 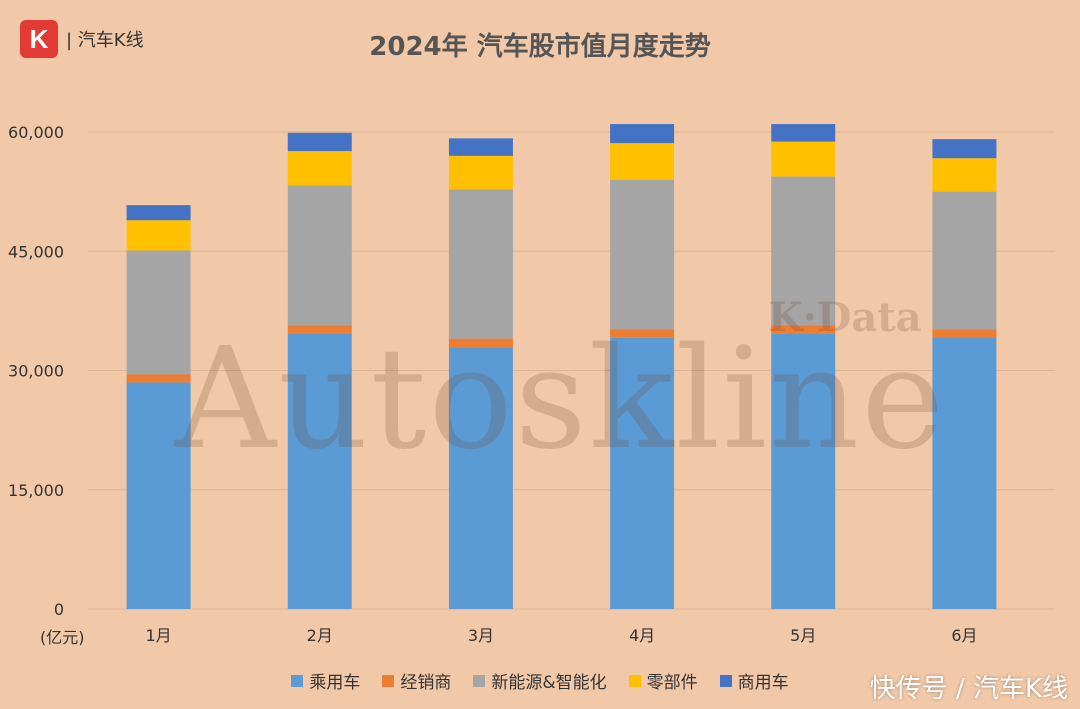 I want to click on y-tick-label: 30,000, so click(x=36, y=371).